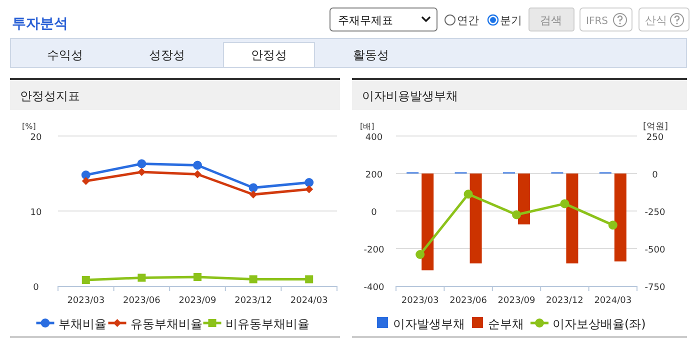 The image size is (697, 342). Describe the element at coordinates (65, 55) in the screenshot. I see `text: 수익성` at that location.